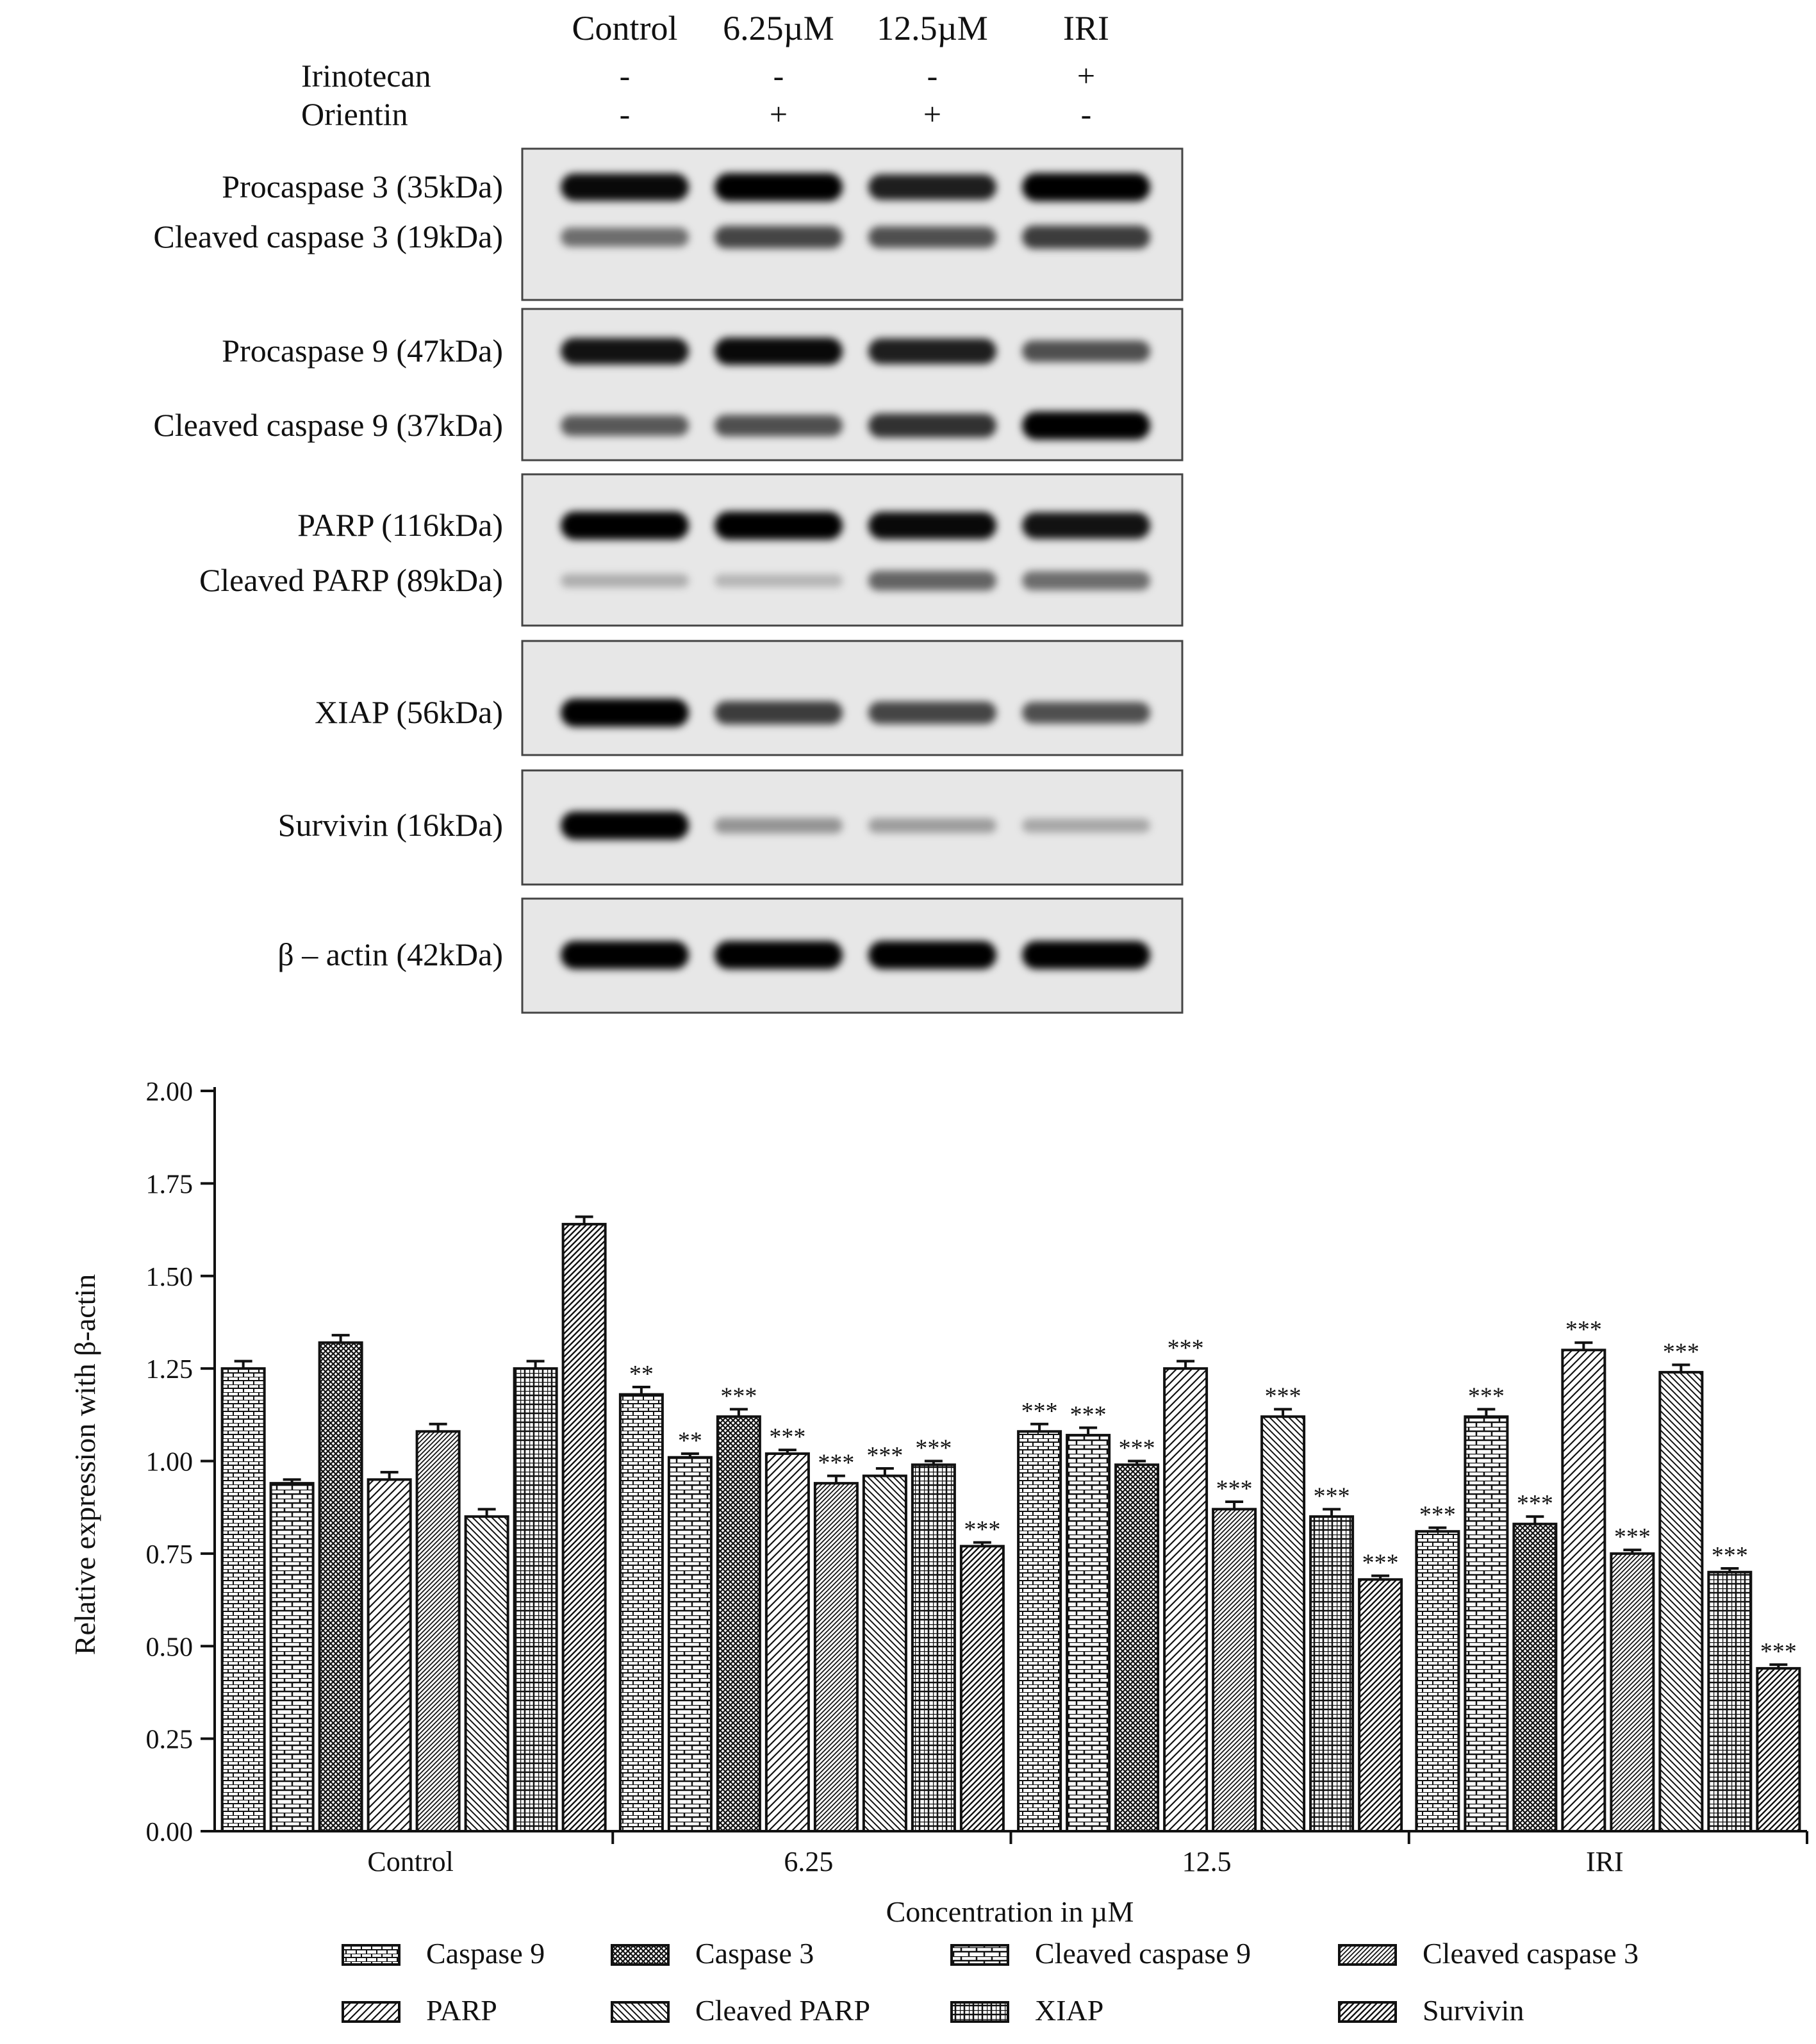  I want to click on blot-panel: PARP (116kDa) Cleaved PARP (89kDa), so click(692, 550).